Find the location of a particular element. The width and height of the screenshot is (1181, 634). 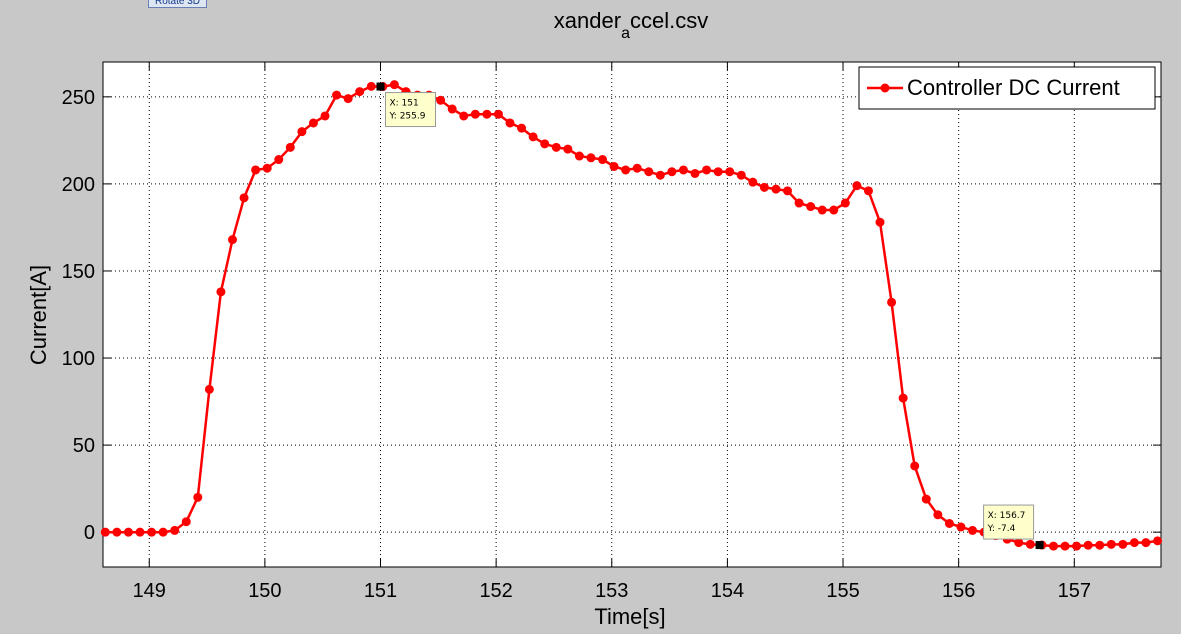

x-tick-label: 157 is located at coordinates (1074, 591).